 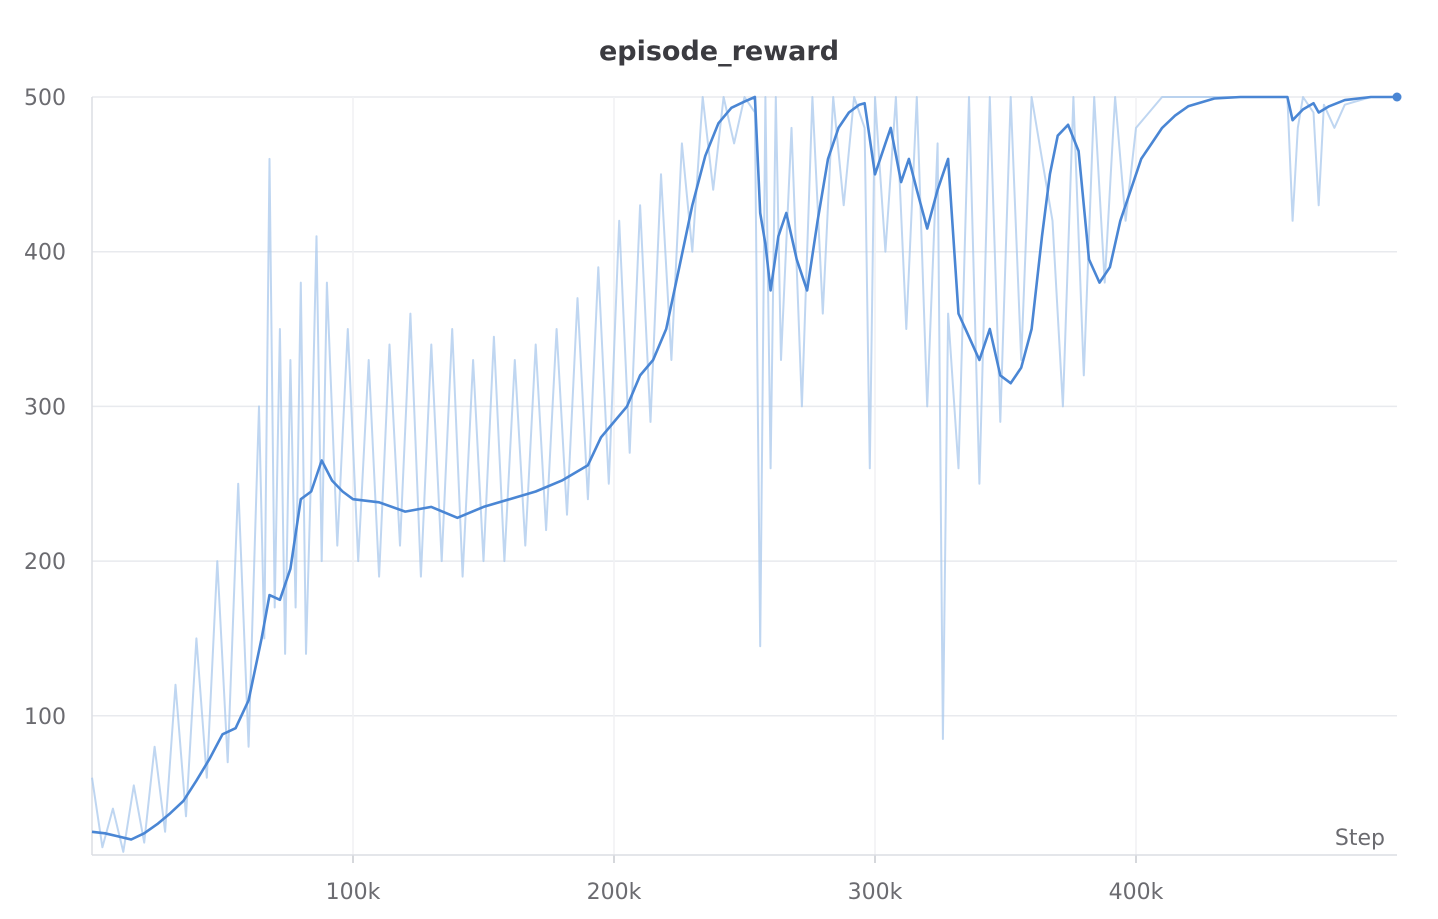 What do you see at coordinates (875, 892) in the screenshot?
I see `x-tick-label: 300k` at bounding box center [875, 892].